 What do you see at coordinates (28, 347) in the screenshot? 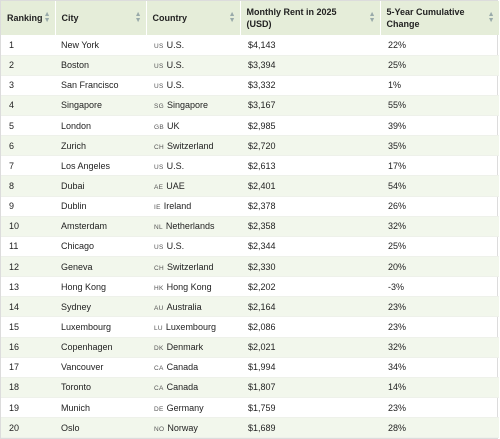
I see `cell-ranking: 16` at bounding box center [28, 347].